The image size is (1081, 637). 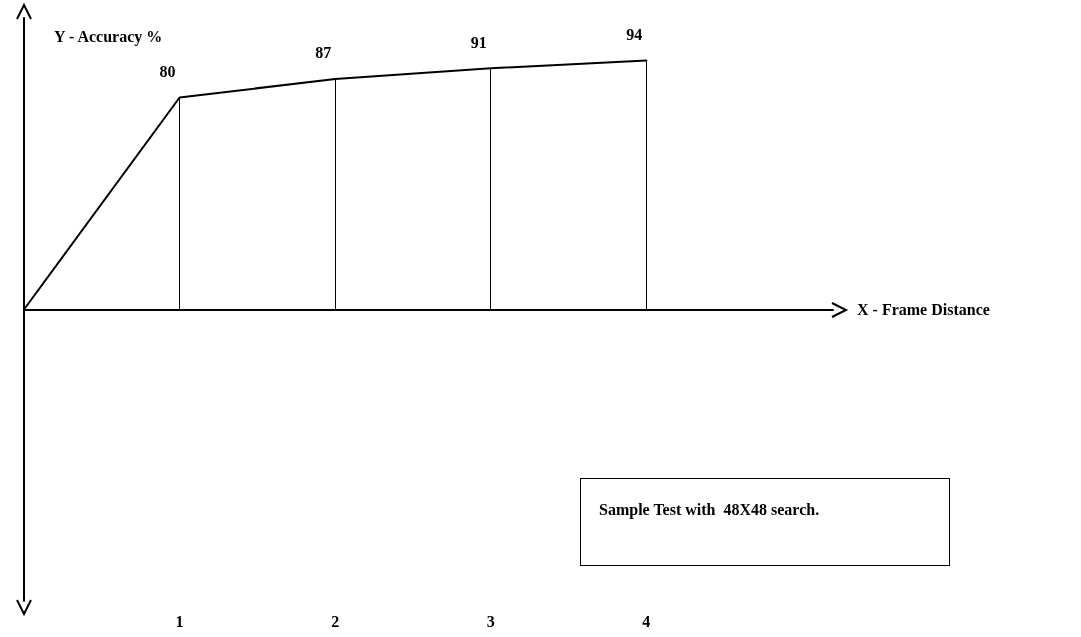 What do you see at coordinates (167, 71) in the screenshot?
I see `data-label: 80` at bounding box center [167, 71].